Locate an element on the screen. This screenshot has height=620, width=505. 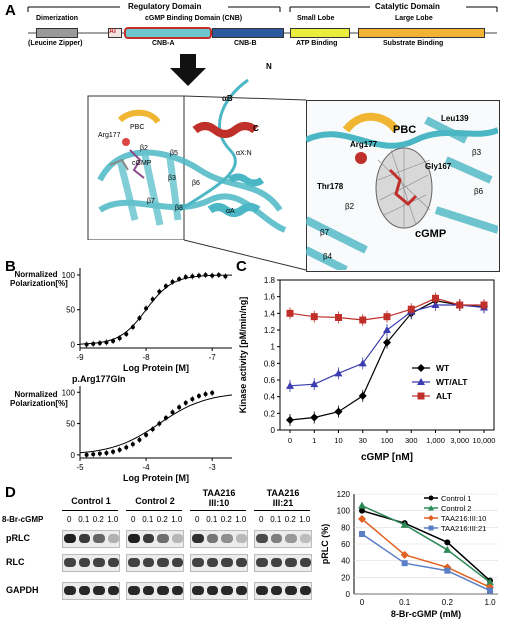
panel-c-xlabel: cGMP [nM] is located at coordinates (387, 457).